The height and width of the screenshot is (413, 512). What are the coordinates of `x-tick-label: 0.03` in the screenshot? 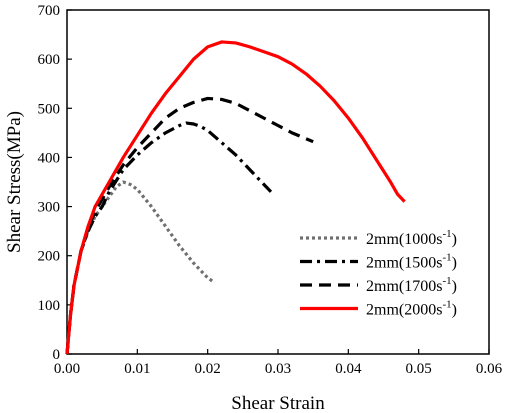 It's located at (278, 369).